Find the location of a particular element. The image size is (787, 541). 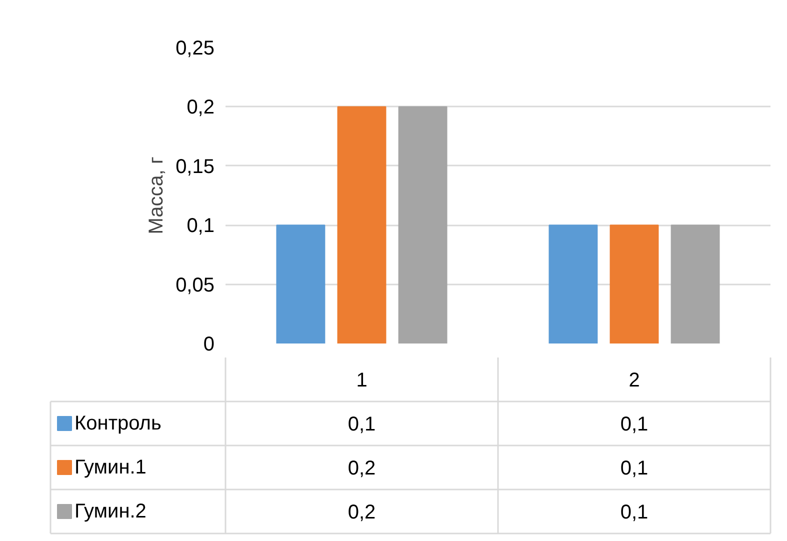

legend-label: Гумин.2 is located at coordinates (110, 511).